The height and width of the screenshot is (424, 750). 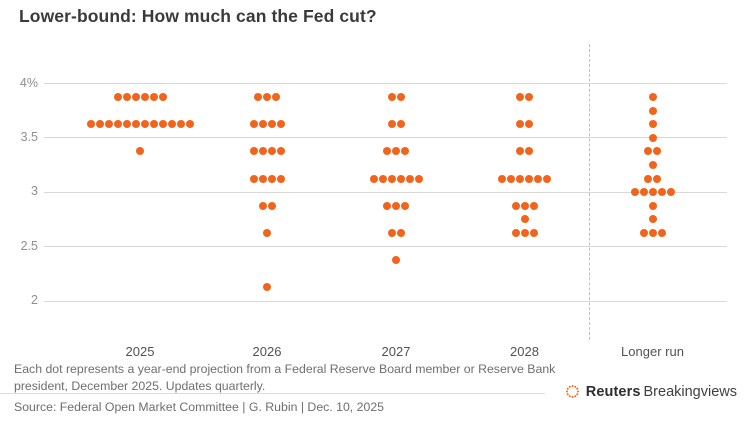 I want to click on y-tick-label: 3.5, so click(x=29, y=136).